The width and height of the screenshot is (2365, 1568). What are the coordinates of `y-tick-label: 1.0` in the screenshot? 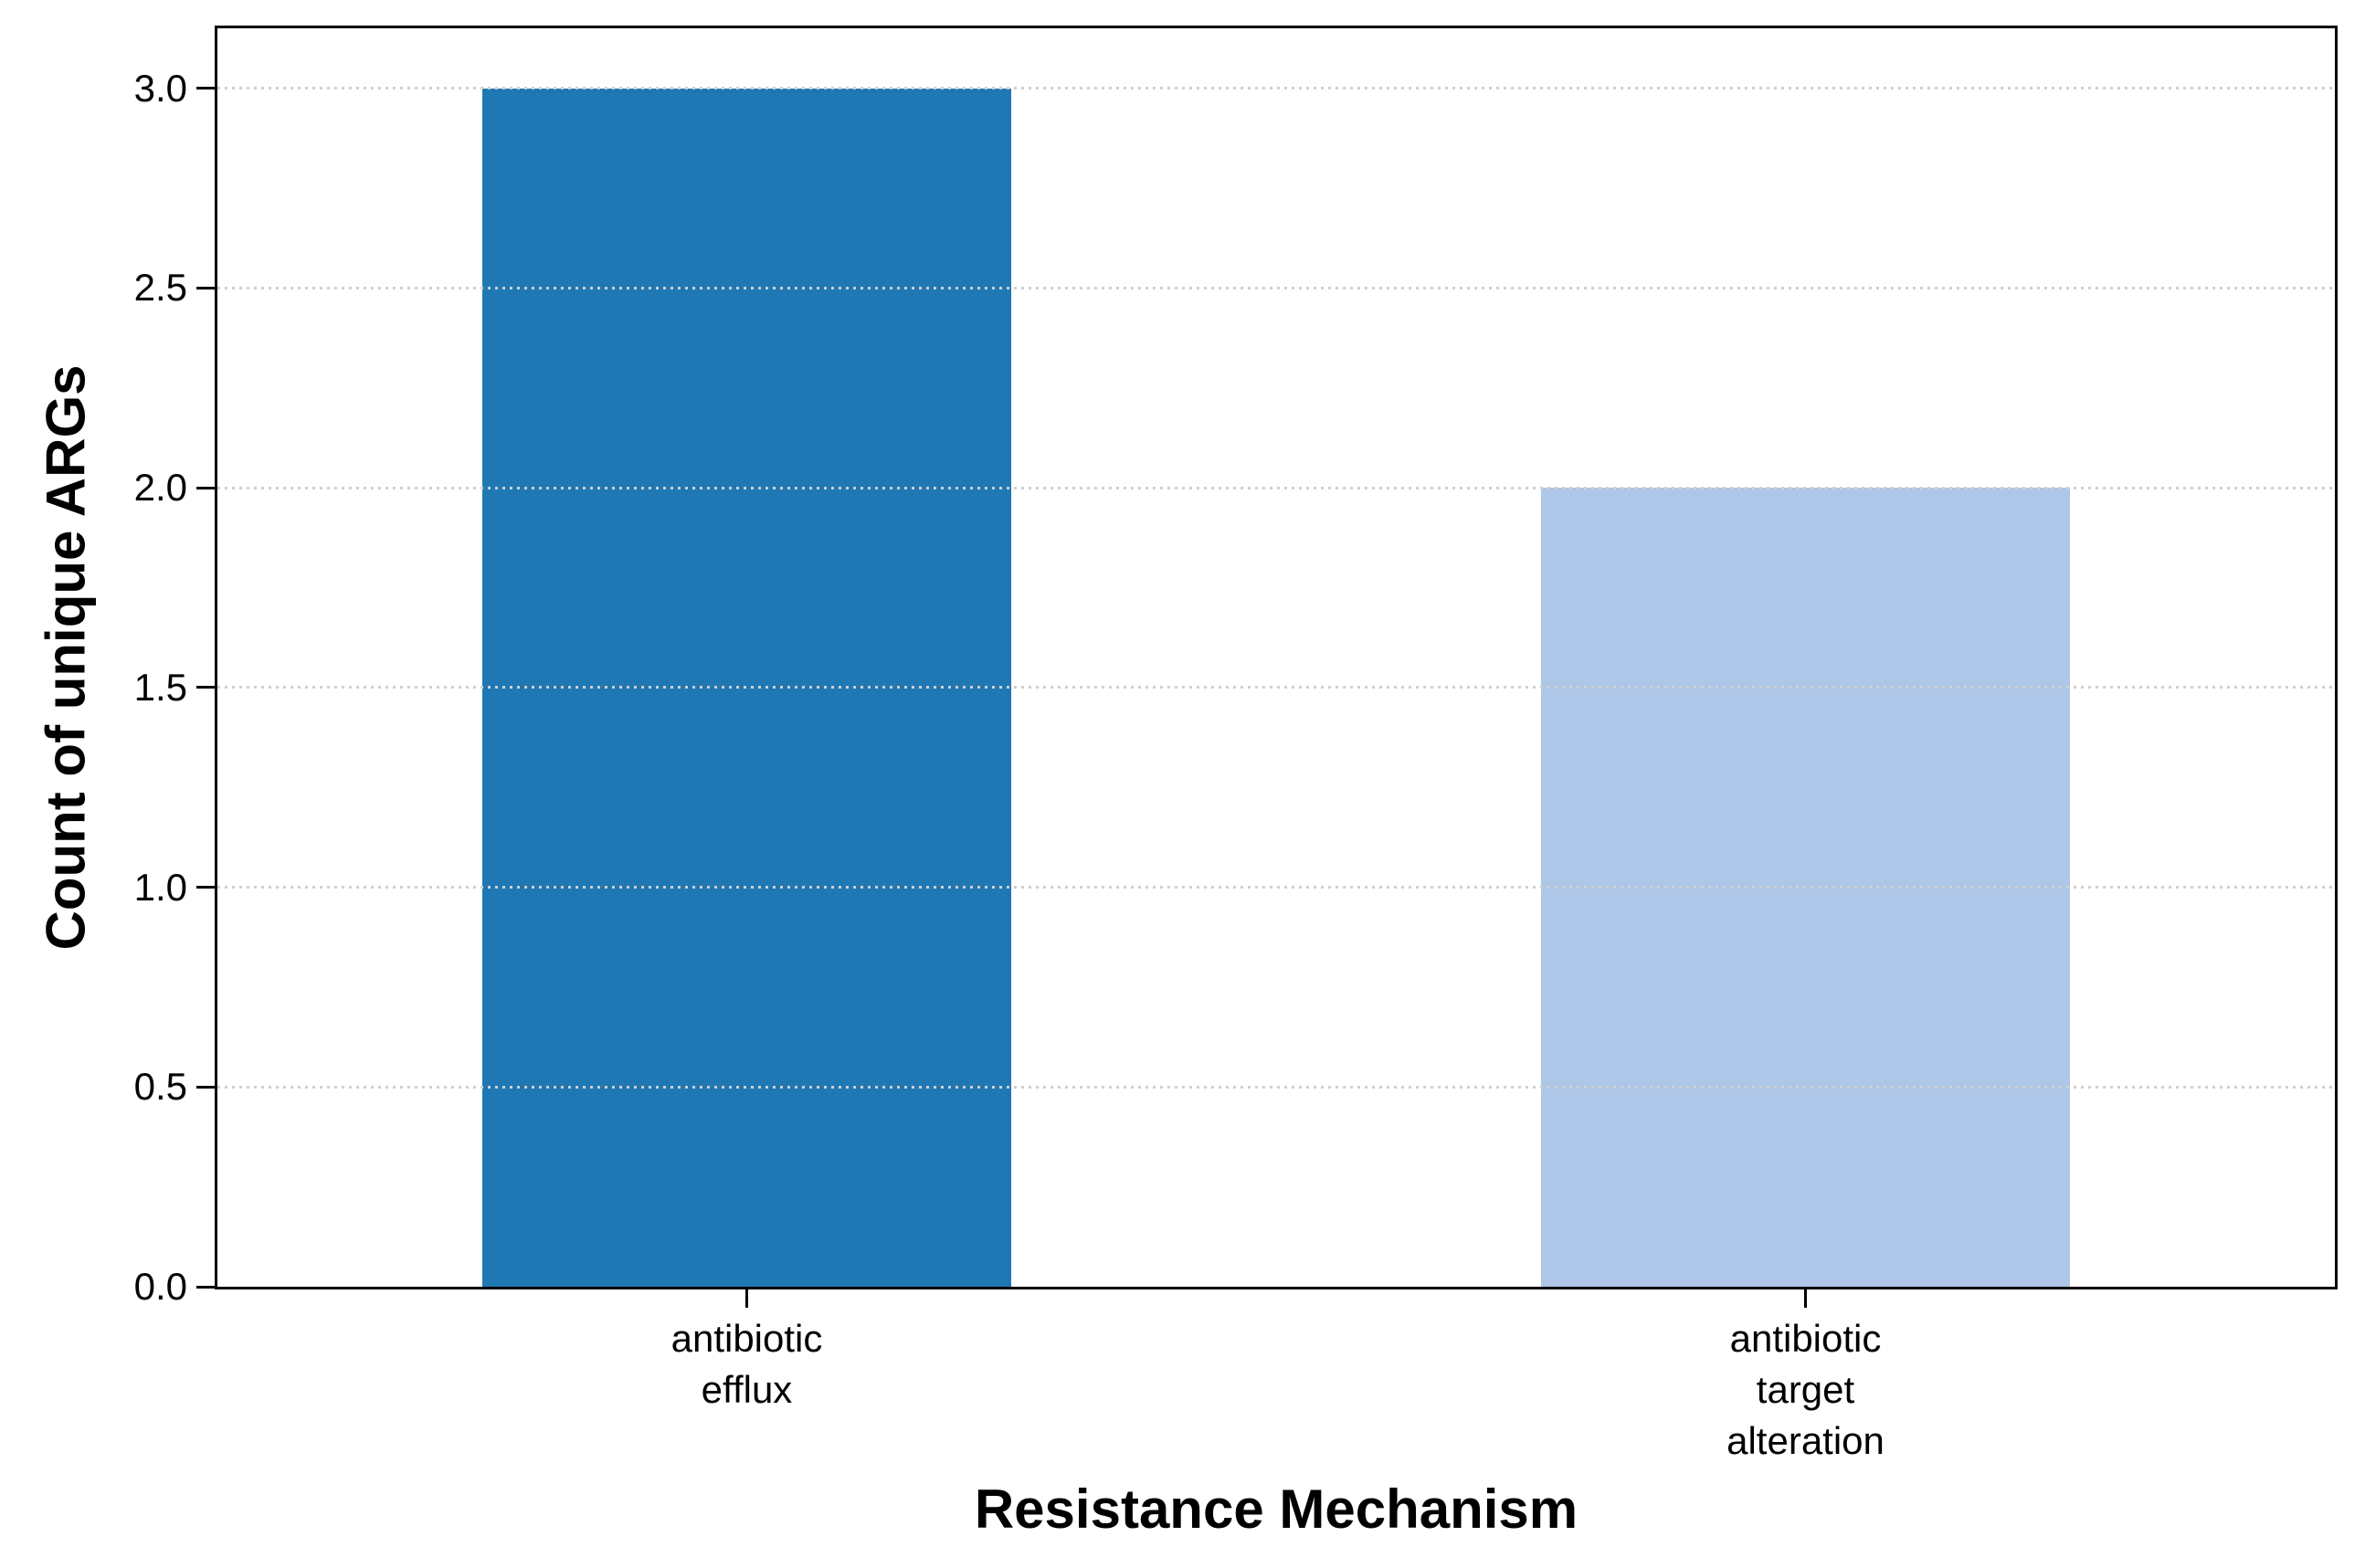 It's located at (160, 887).